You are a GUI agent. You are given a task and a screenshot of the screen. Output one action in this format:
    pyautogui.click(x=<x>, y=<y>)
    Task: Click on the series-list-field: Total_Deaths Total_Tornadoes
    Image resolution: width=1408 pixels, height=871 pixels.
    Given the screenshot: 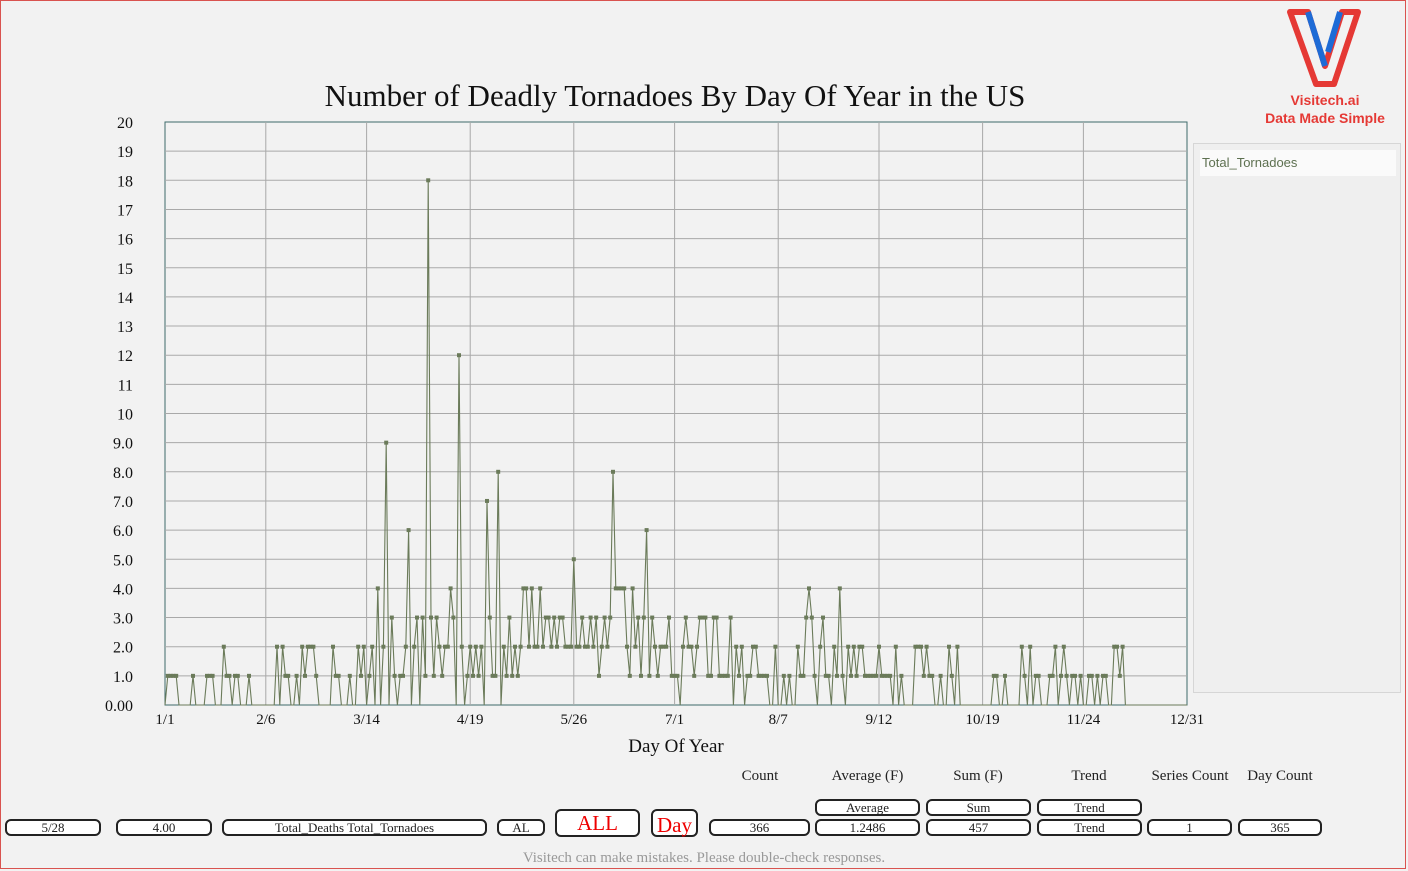 What is the action you would take?
    pyautogui.click(x=354, y=827)
    